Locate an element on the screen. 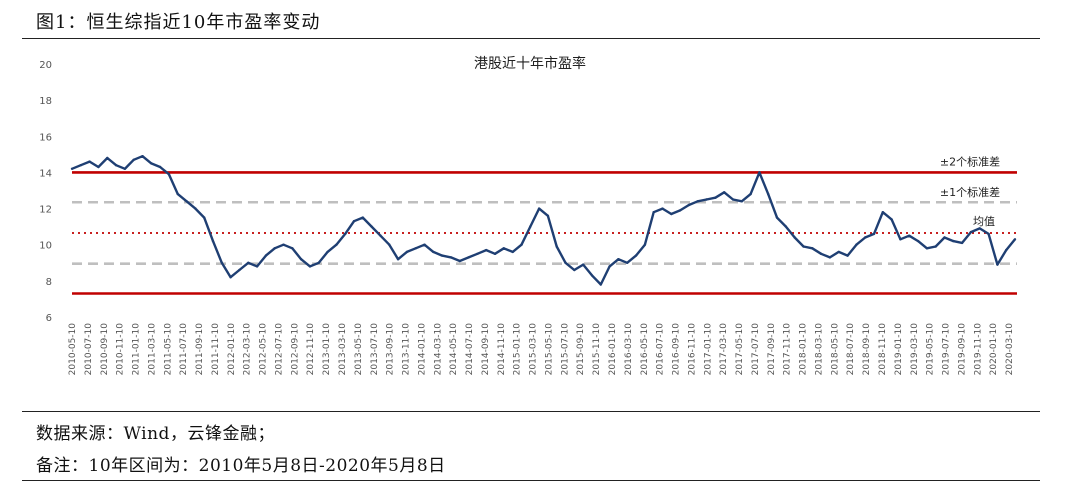  x-tick-label: 2010-05-10 is located at coordinates (73, 349).